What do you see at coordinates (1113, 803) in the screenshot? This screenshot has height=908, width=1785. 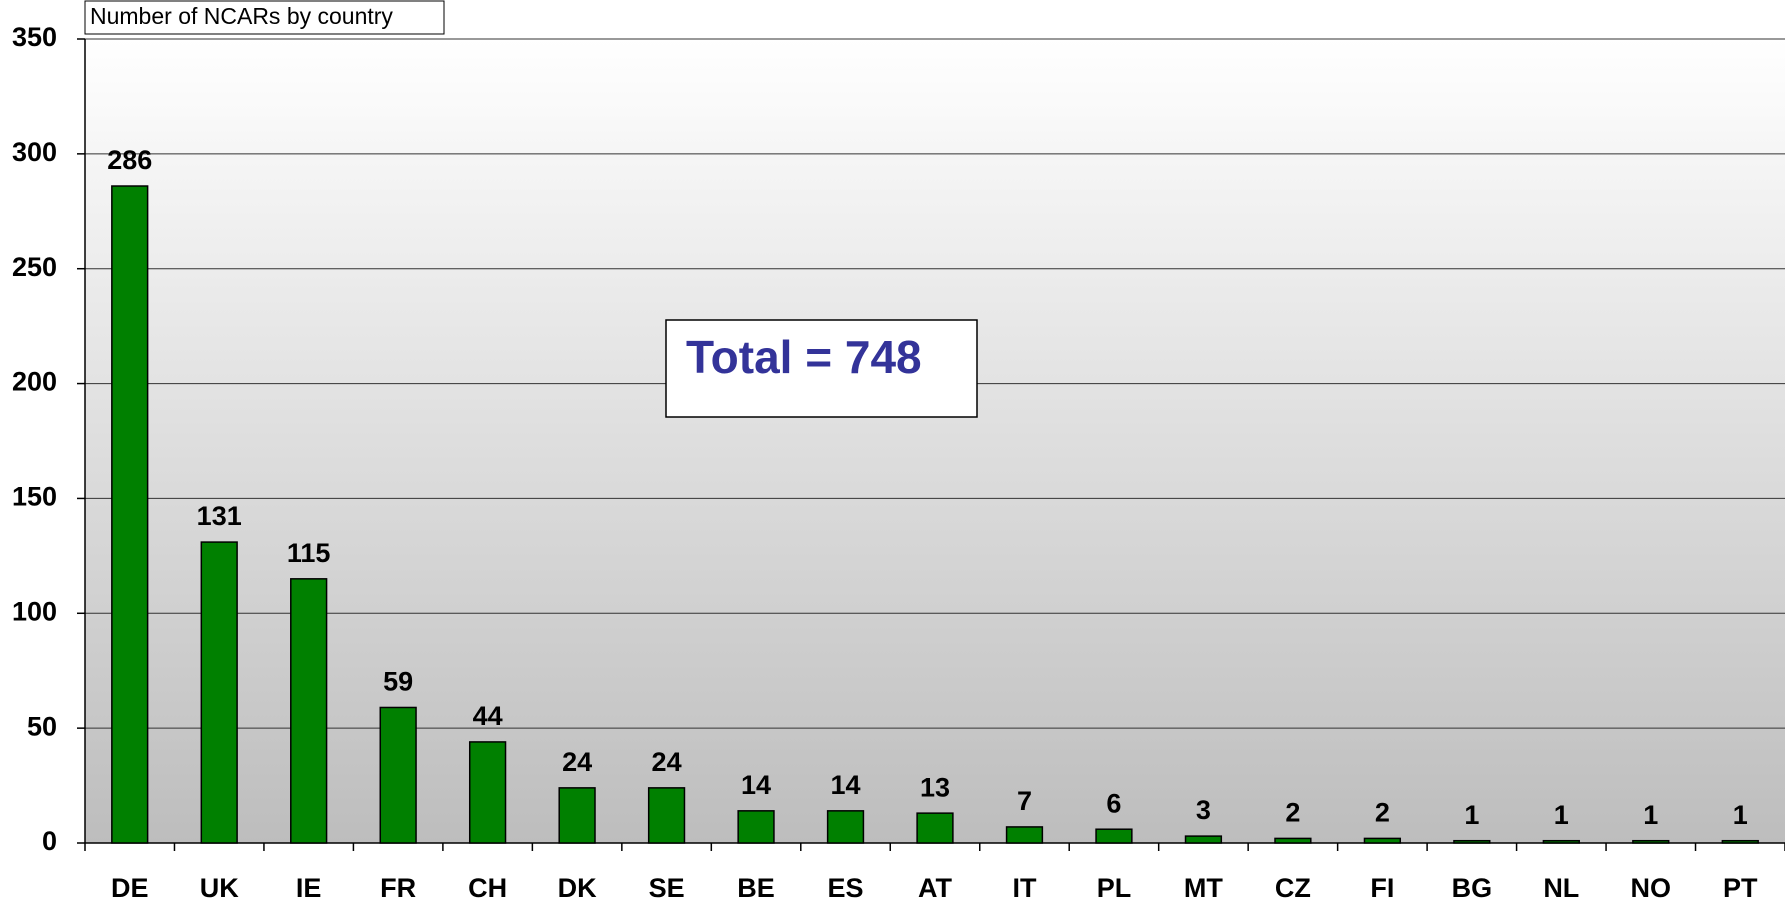 I see `value-label: 6` at bounding box center [1113, 803].